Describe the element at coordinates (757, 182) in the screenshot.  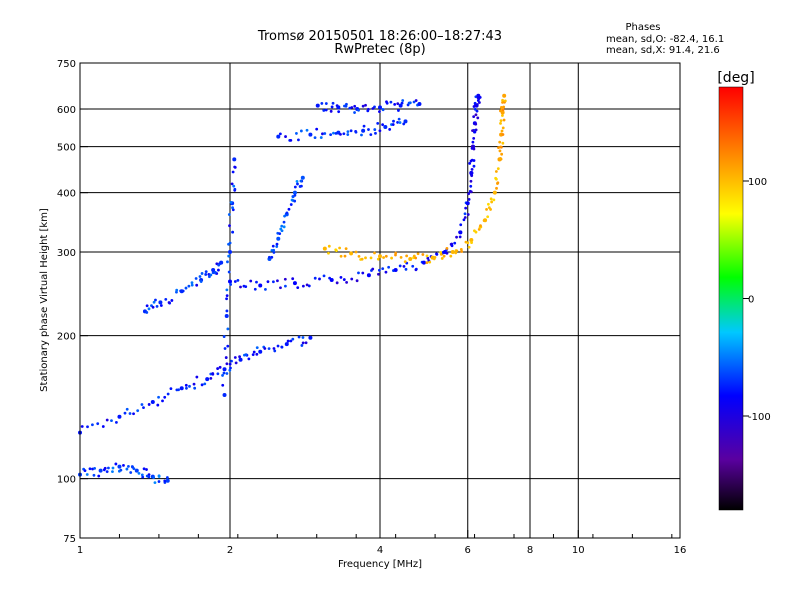
I see `colorbar-tick-label: 100` at that location.